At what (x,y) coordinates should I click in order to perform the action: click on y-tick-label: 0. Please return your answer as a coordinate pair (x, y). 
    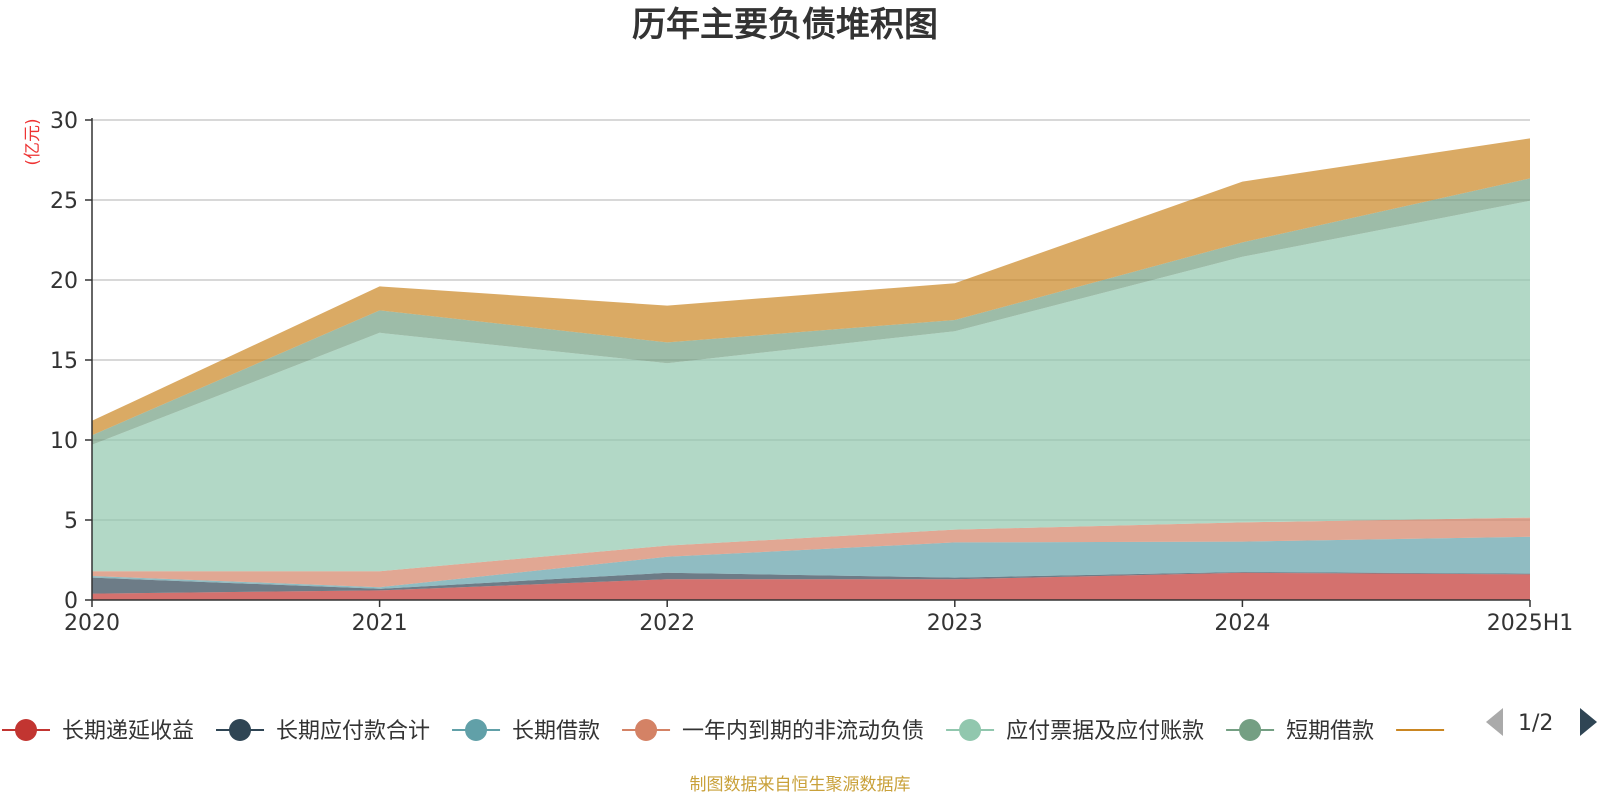
    Looking at the image, I should click on (71, 601).